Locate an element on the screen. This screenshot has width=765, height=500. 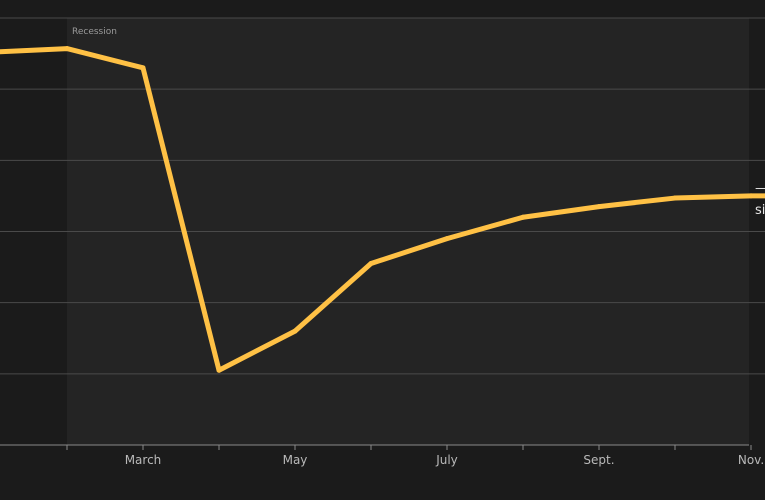
x-tick-label: May is located at coordinates (295, 460).